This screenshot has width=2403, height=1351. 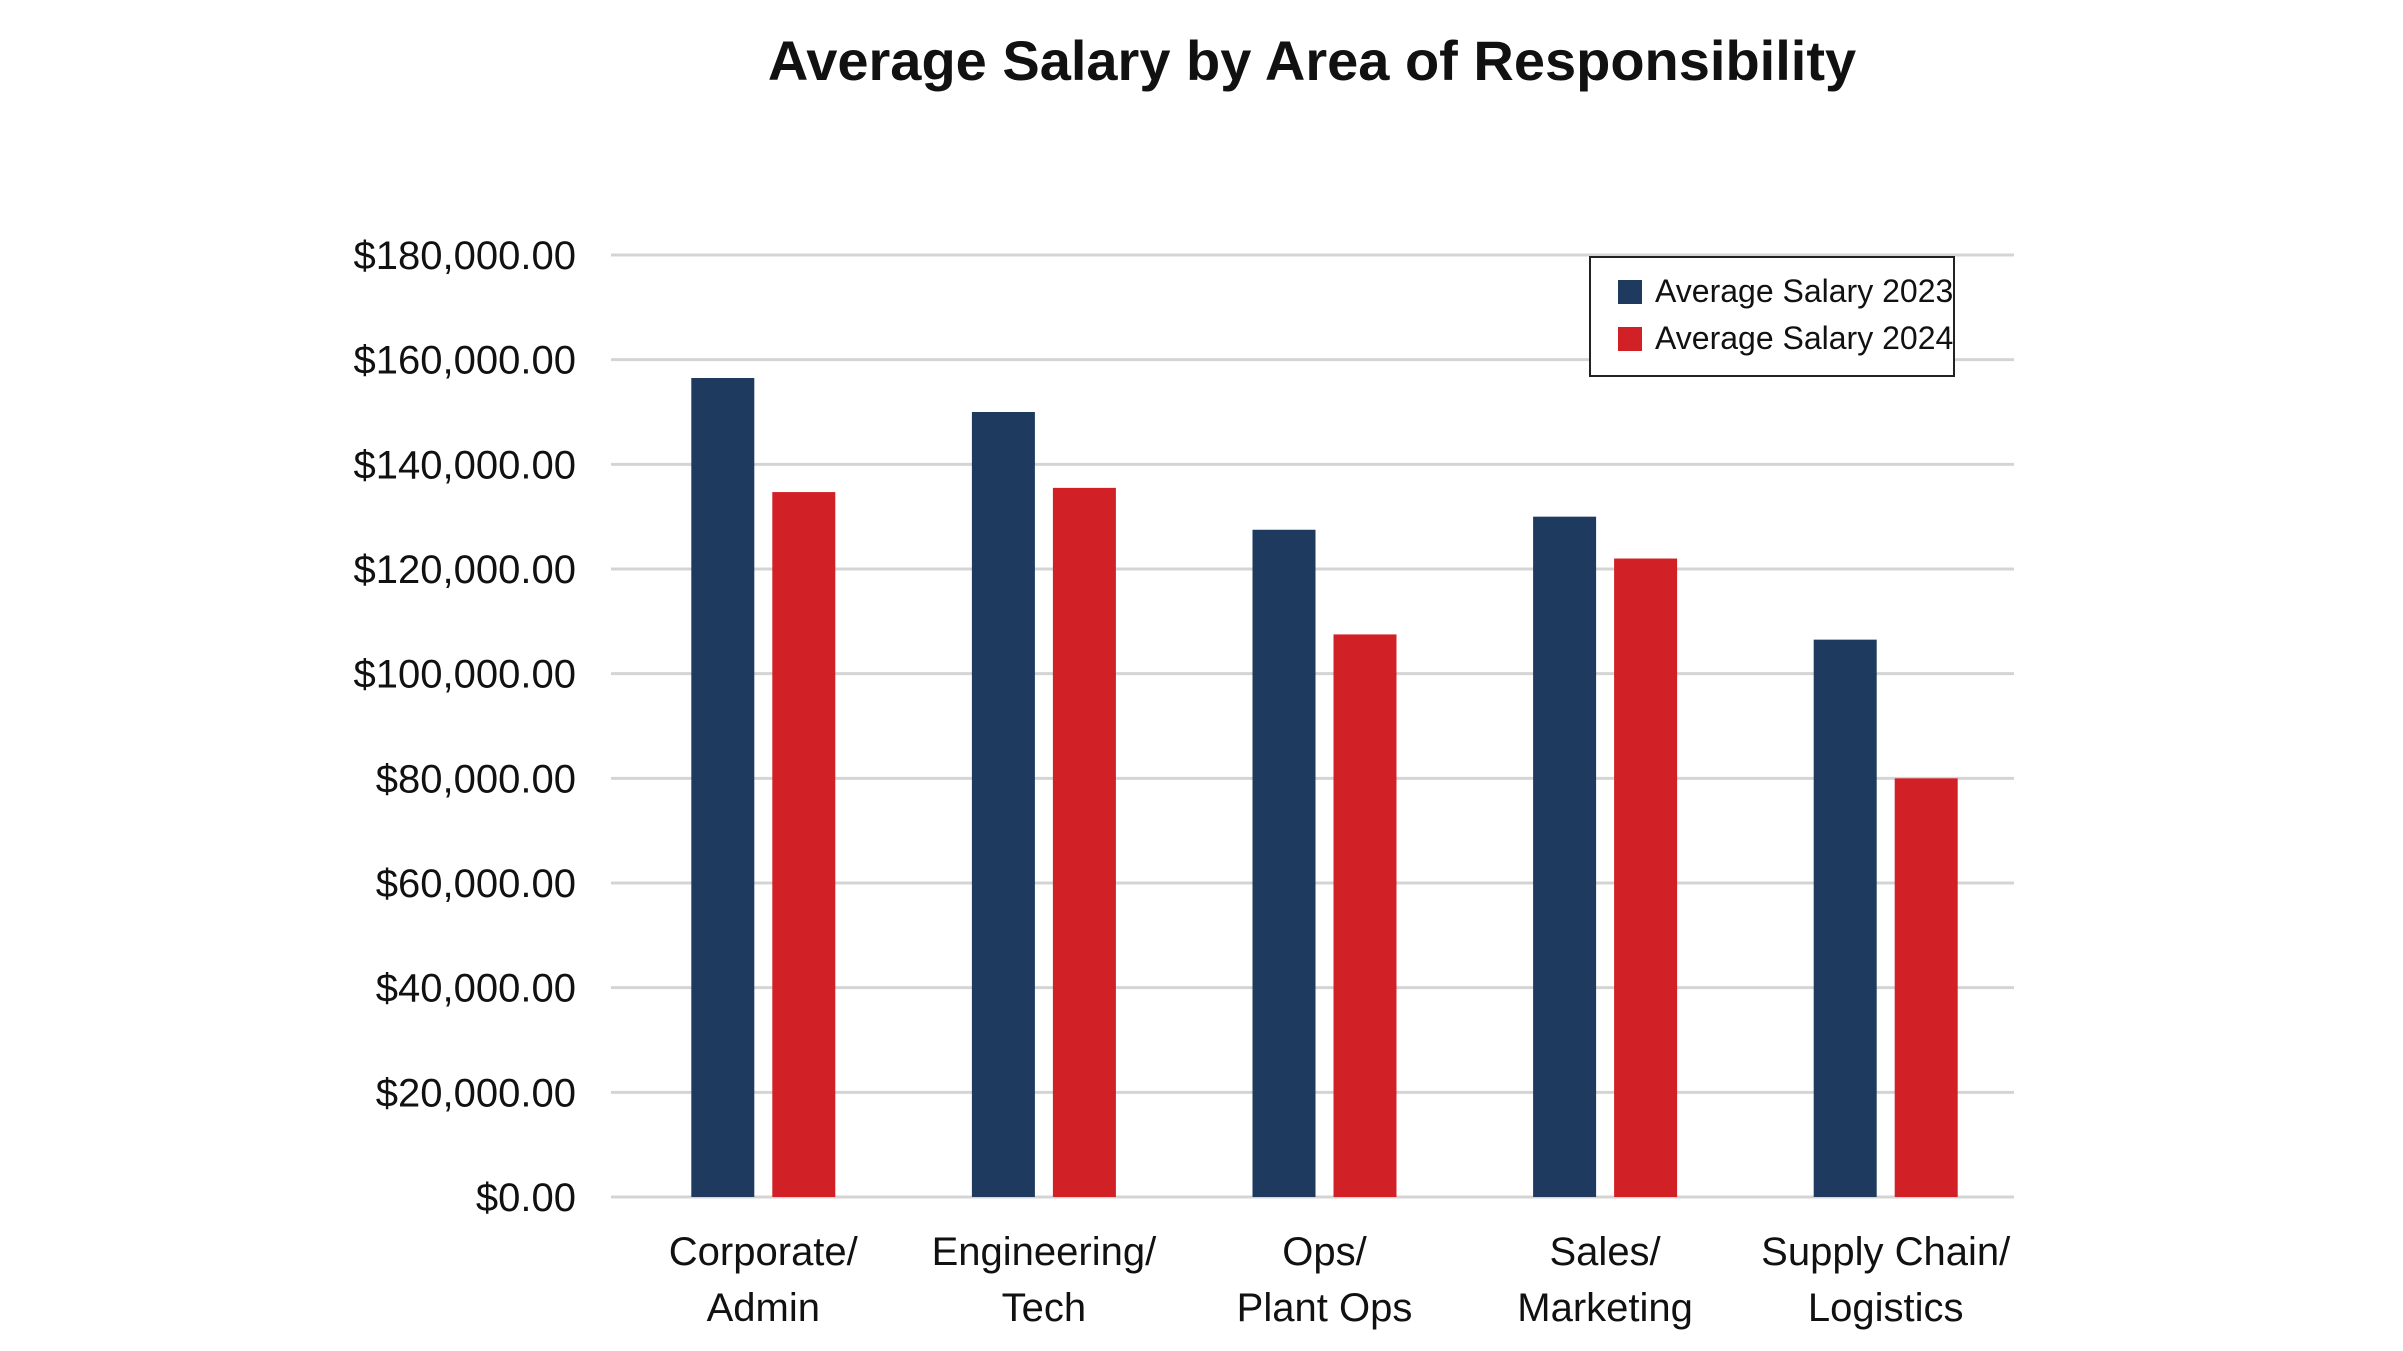 What do you see at coordinates (465, 465) in the screenshot?
I see `y-tick-label: $140,000.00` at bounding box center [465, 465].